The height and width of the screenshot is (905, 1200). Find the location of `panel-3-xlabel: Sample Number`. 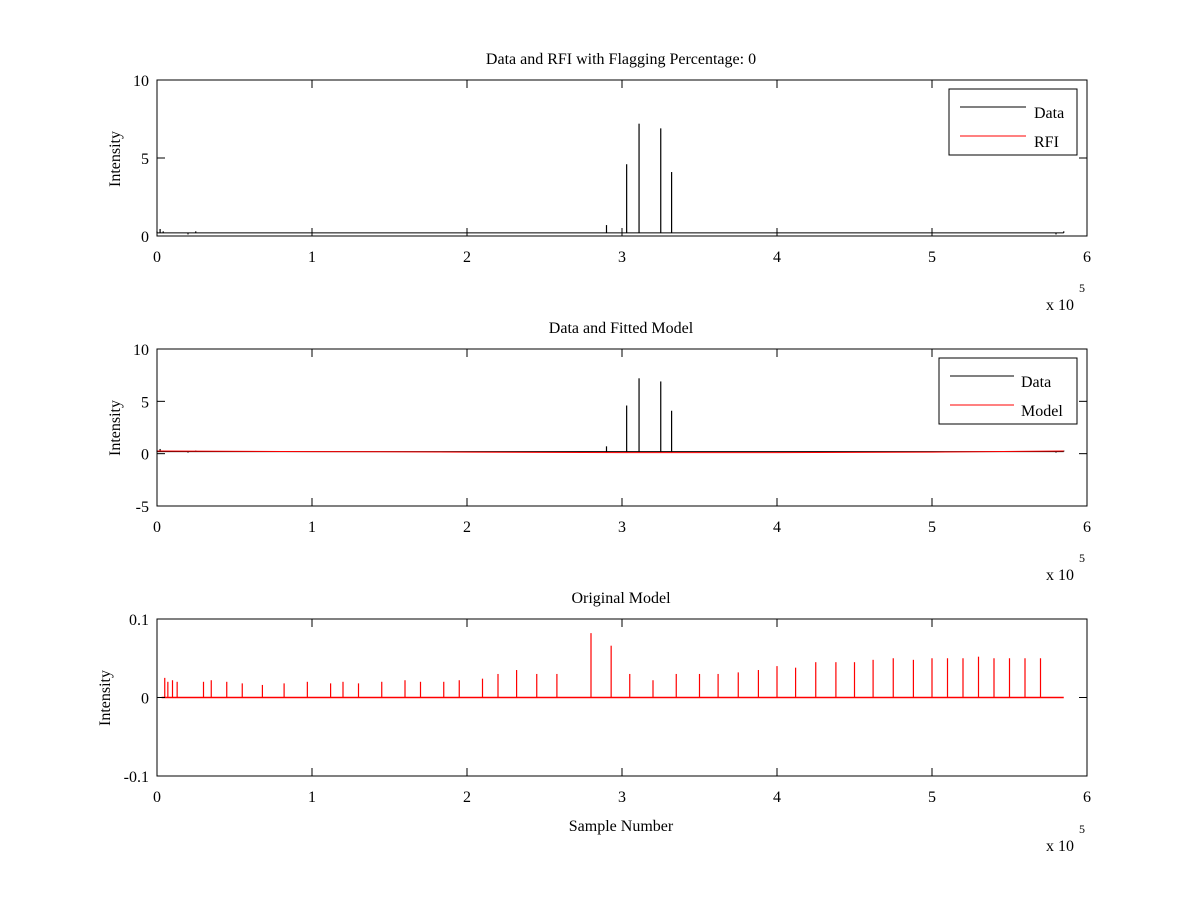

panel-3-xlabel: Sample Number is located at coordinates (621, 826).